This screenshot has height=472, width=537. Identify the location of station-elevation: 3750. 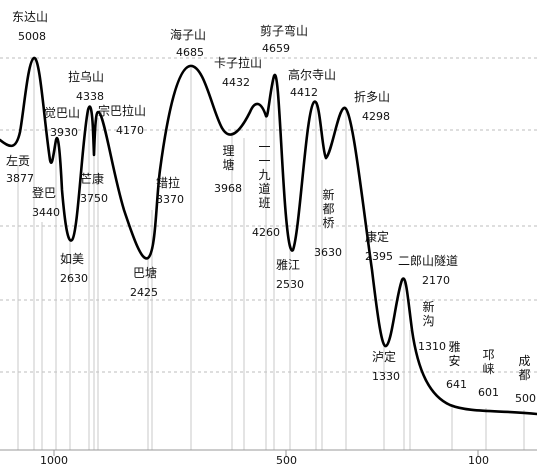
(94, 198).